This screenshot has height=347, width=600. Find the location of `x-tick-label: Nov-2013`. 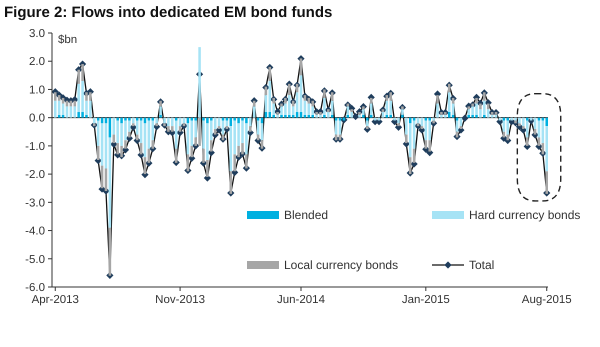

x-tick-label: Nov-2013 is located at coordinates (180, 300).